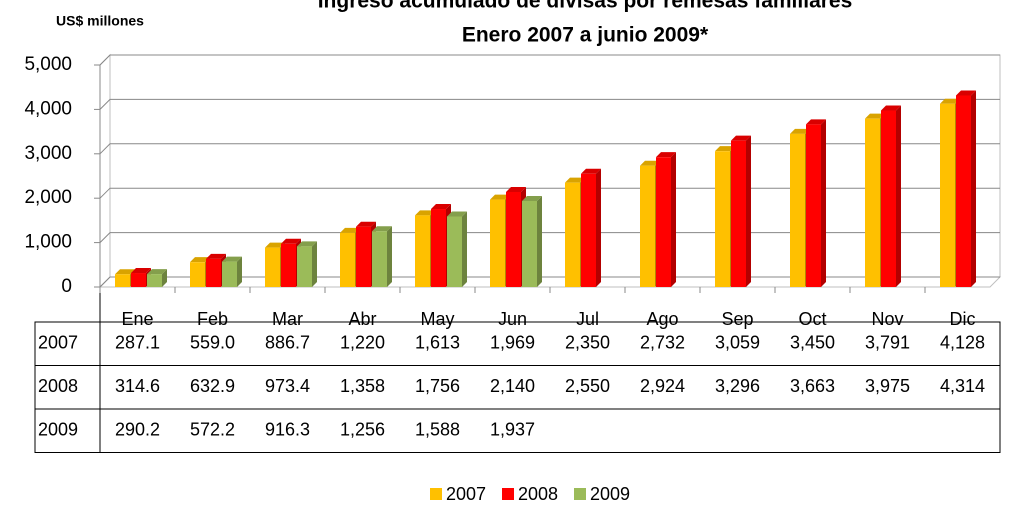 The height and width of the screenshot is (507, 1017). Describe the element at coordinates (662, 319) in the screenshot. I see `x-tick-label: Ago` at that location.